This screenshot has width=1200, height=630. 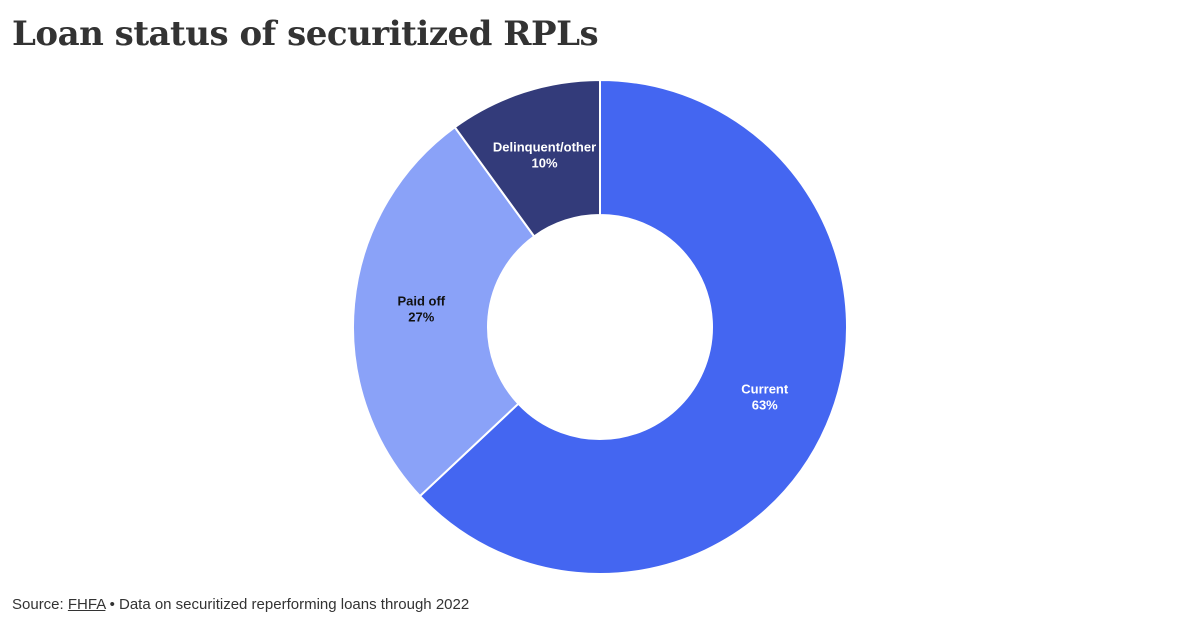 What do you see at coordinates (38, 604) in the screenshot?
I see `source-label: Source:` at bounding box center [38, 604].